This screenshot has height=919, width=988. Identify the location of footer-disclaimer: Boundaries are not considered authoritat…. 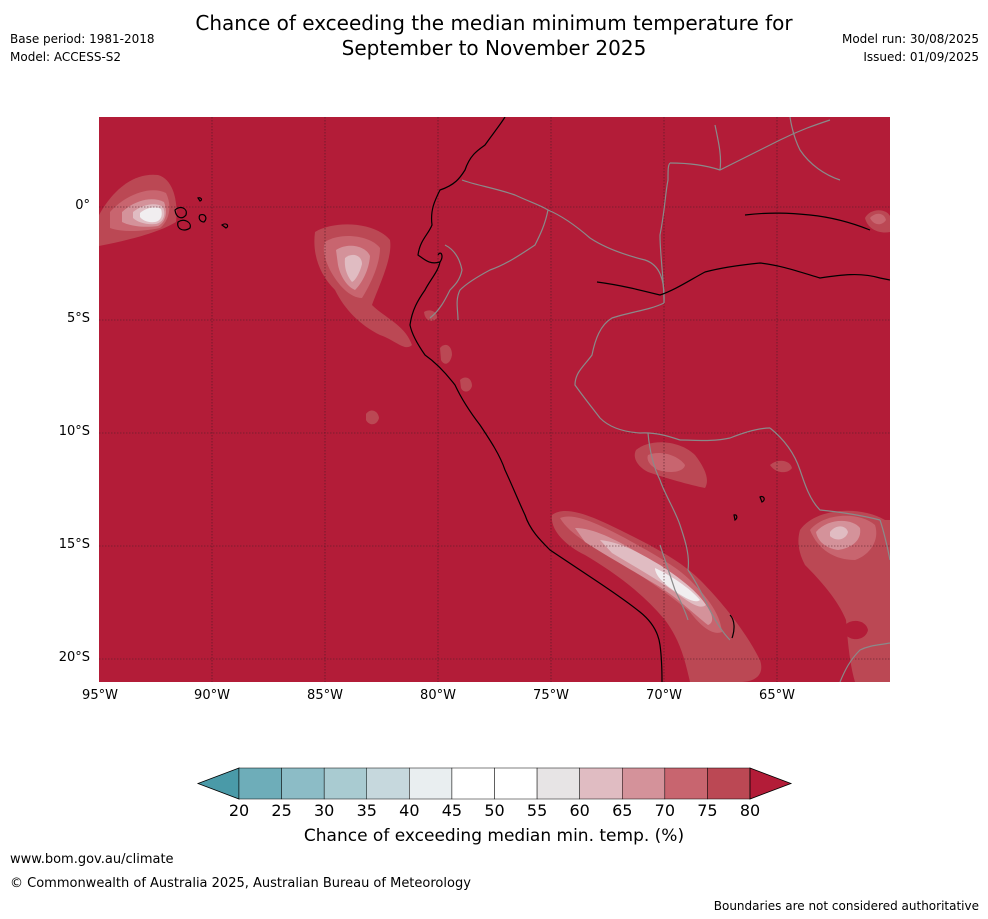
(846, 906).